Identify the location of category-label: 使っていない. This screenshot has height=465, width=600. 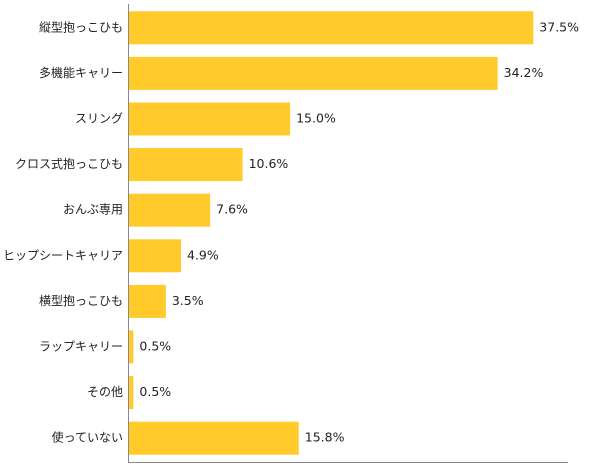
(87, 437).